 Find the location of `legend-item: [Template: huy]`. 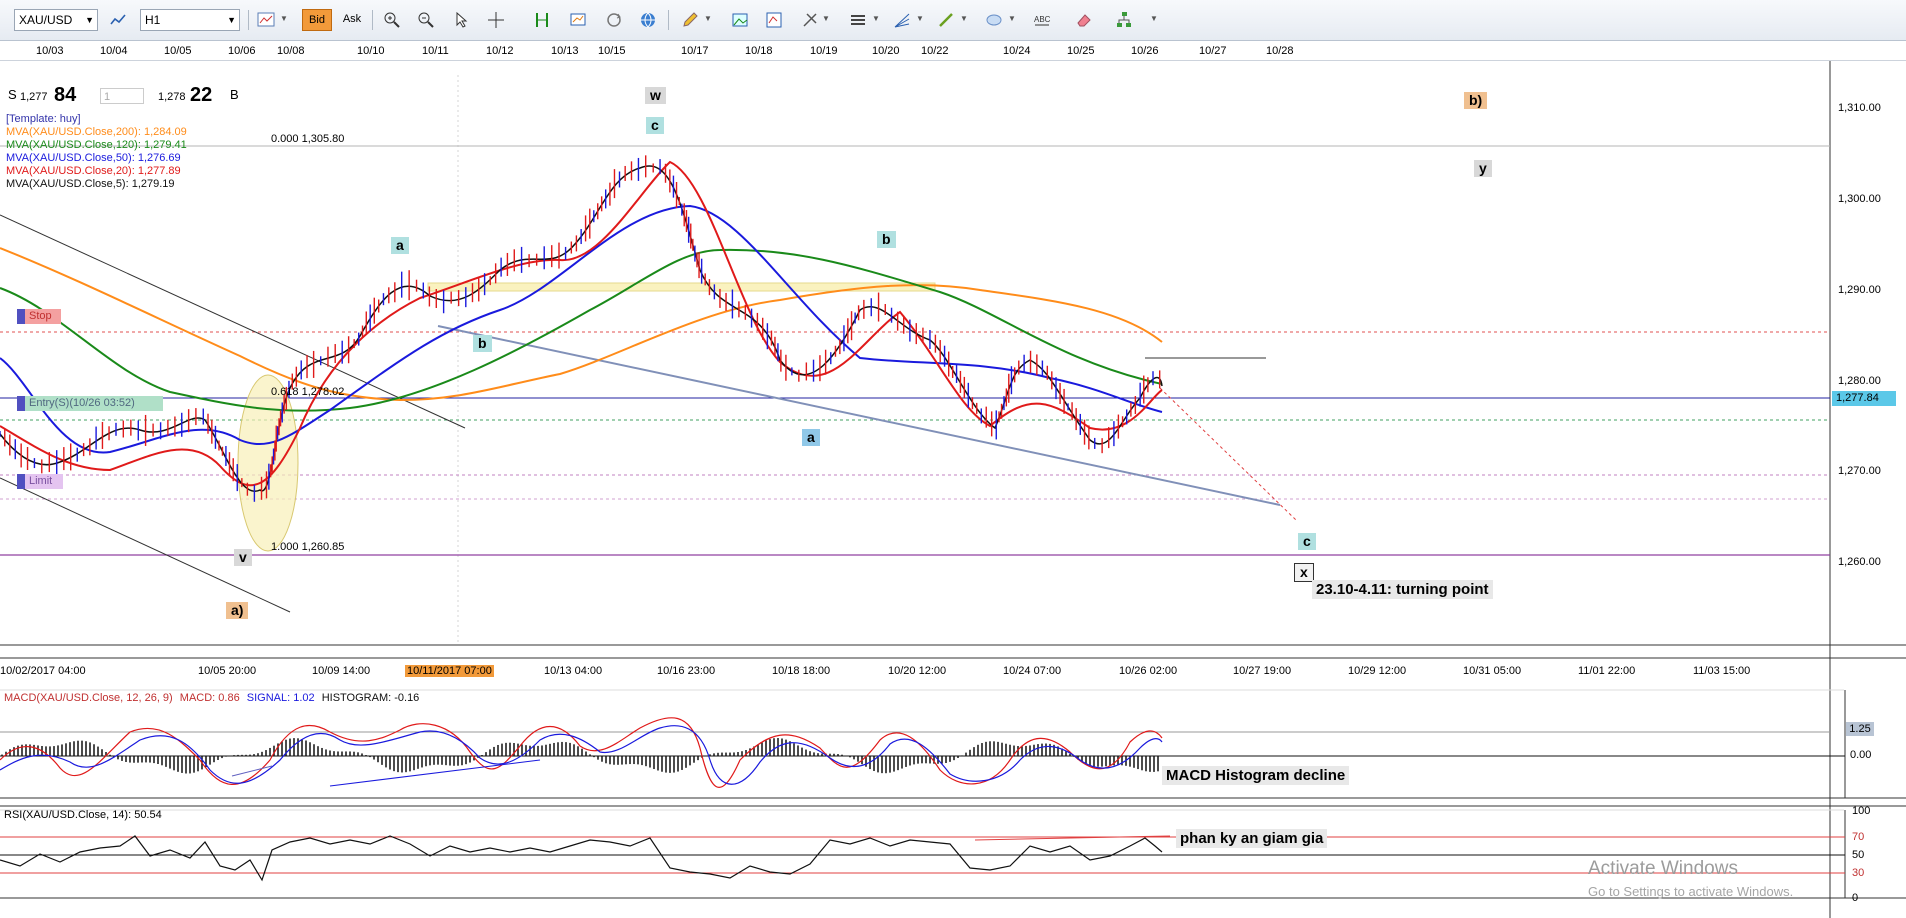

legend-item: [Template: huy] is located at coordinates (43, 119).